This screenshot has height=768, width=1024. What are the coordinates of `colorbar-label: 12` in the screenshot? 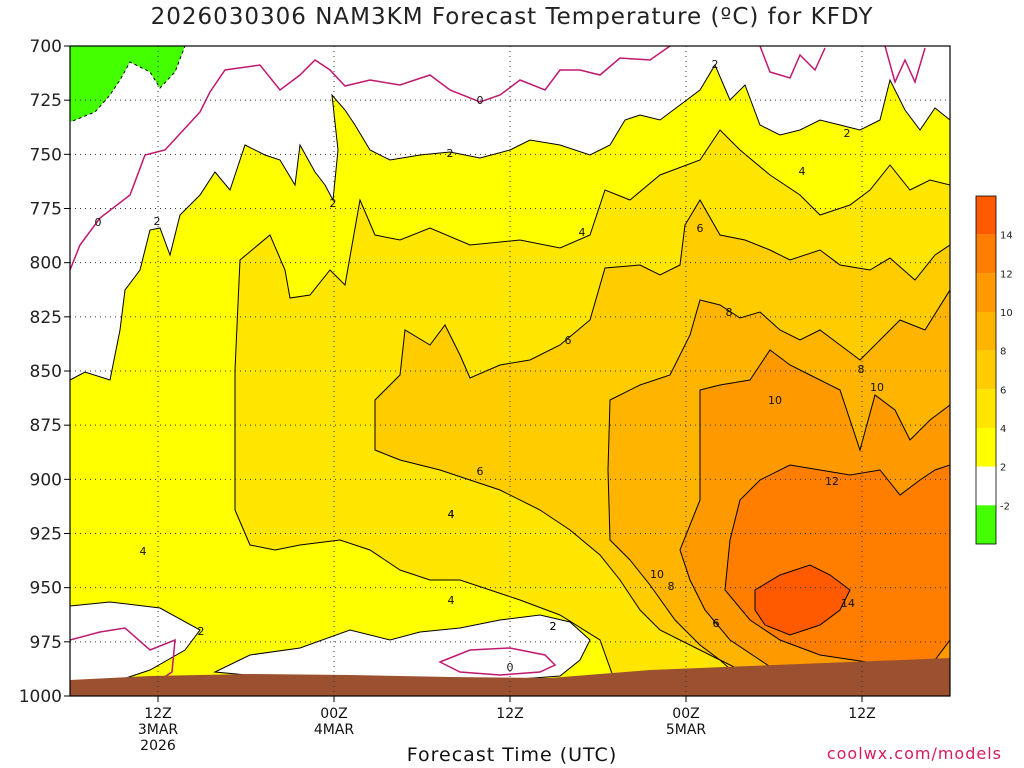 It's located at (1006, 274).